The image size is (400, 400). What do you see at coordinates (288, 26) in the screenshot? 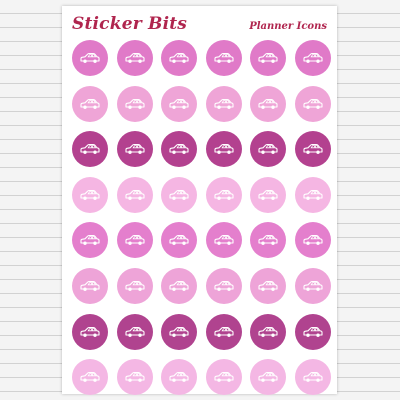
I see `sheet-subtitle: Planner Icons` at bounding box center [288, 26].